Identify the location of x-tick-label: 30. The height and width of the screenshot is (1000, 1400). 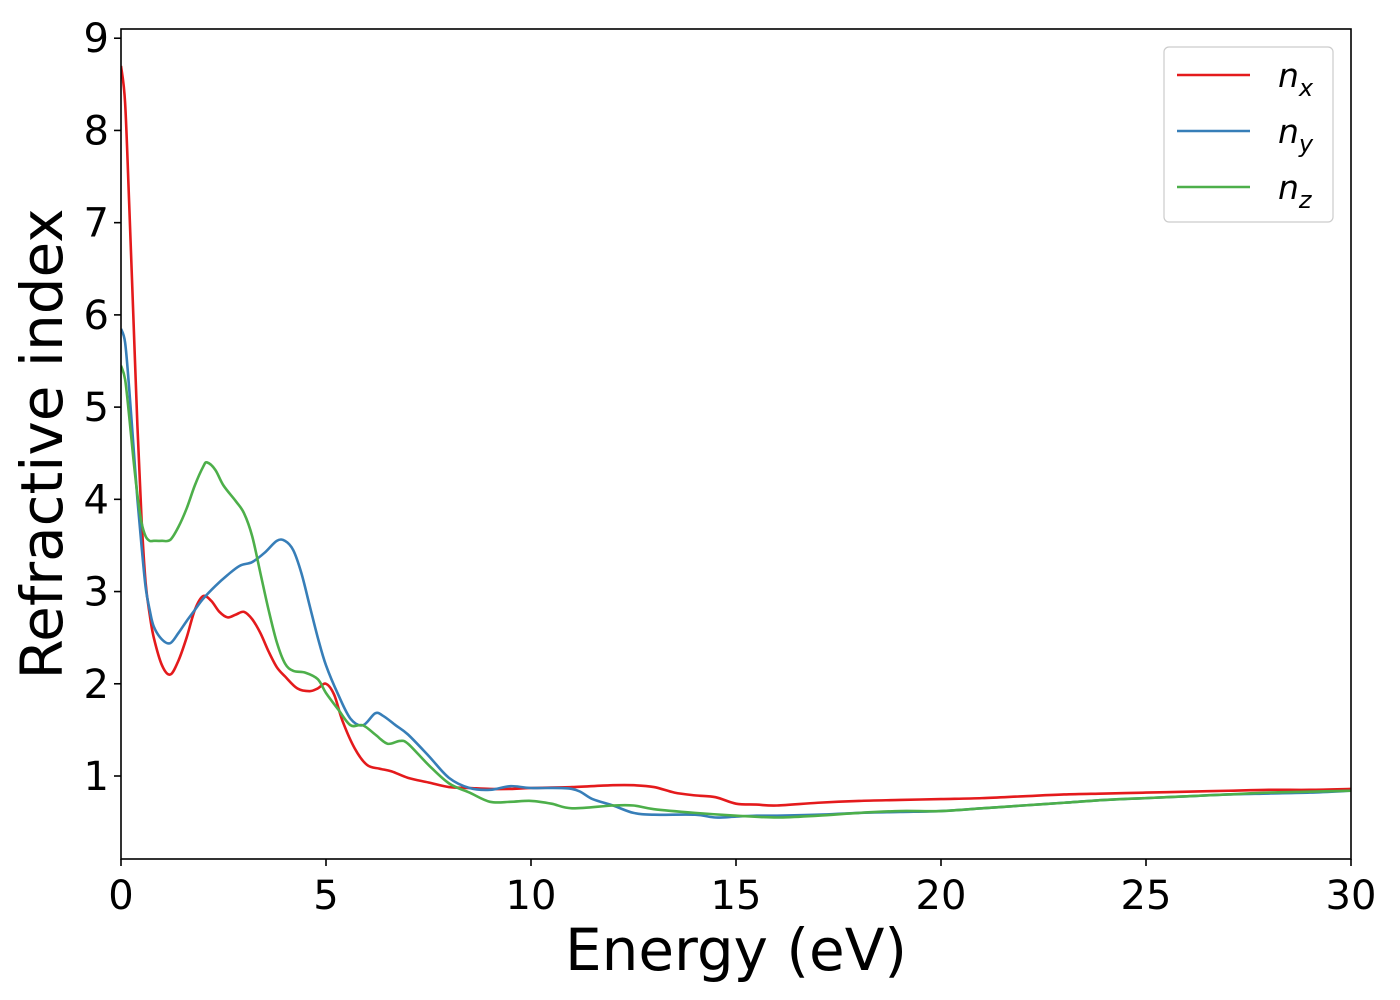
(1351, 896).